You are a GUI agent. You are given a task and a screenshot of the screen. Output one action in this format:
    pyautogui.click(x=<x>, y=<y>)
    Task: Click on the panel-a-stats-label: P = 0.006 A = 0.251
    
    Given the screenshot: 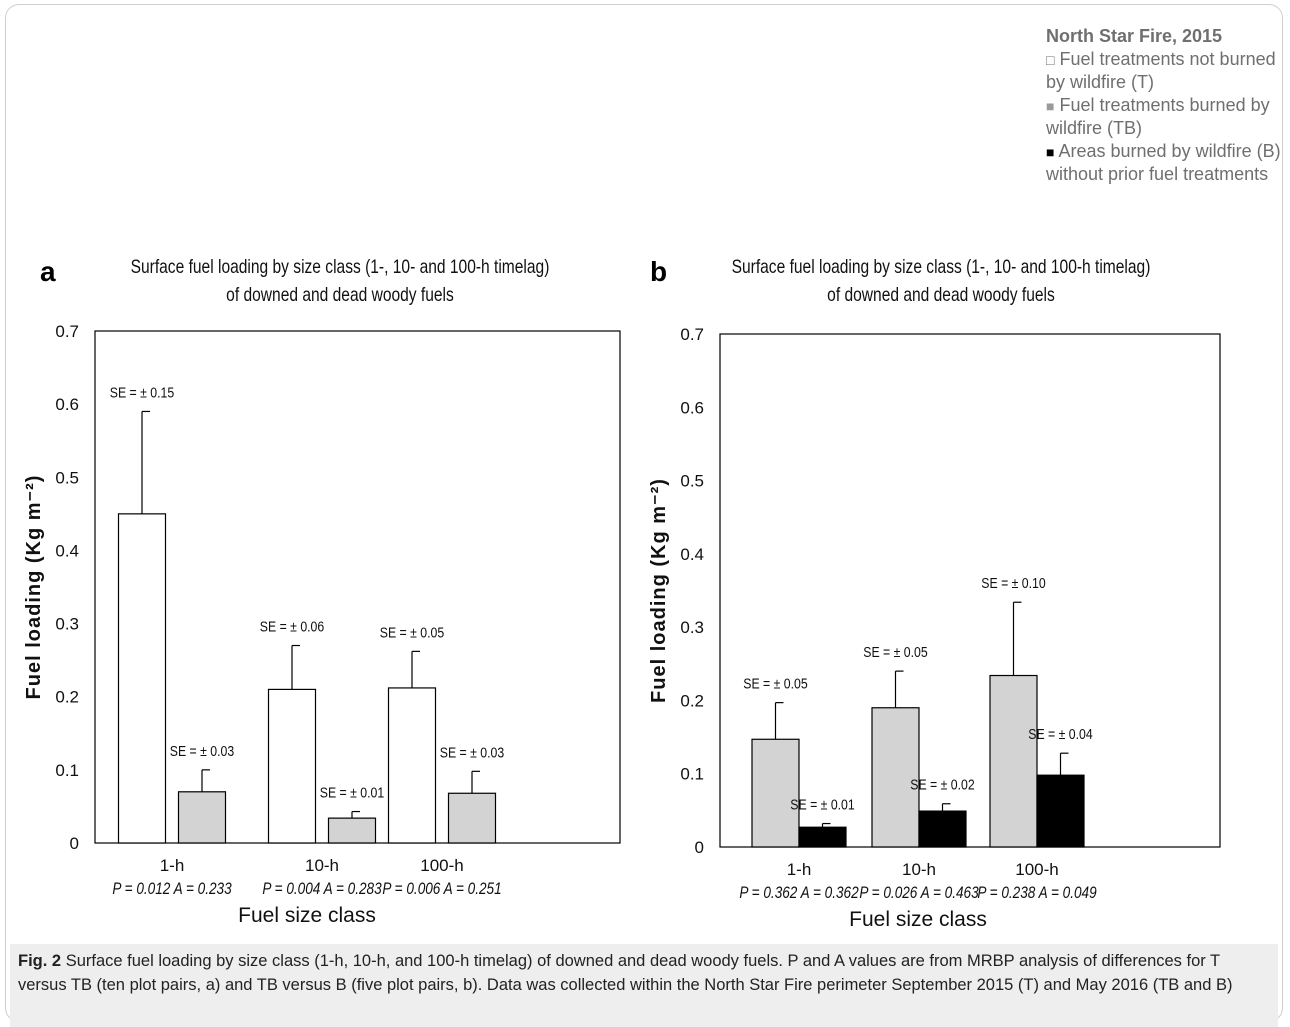 What is the action you would take?
    pyautogui.click(x=441, y=889)
    